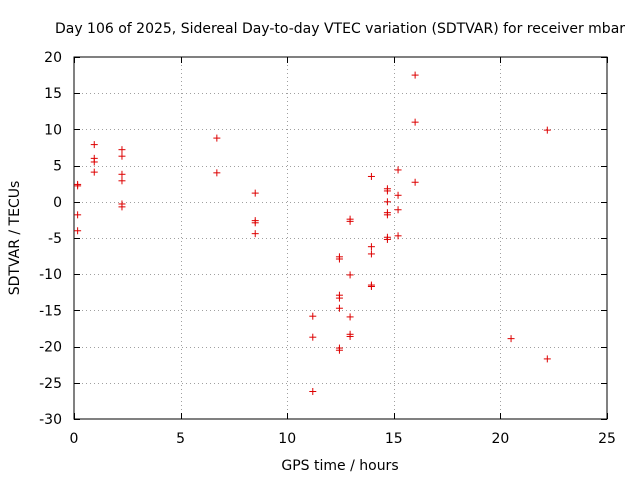 The image size is (640, 484). I want to click on y-tick-label: 20, so click(53, 58).